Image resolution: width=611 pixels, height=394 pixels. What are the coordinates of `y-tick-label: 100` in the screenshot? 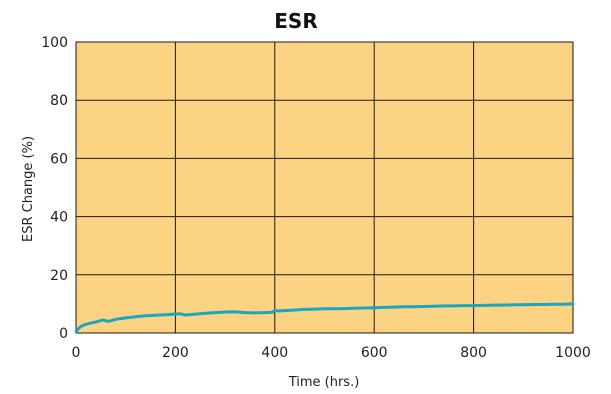 It's located at (54, 43).